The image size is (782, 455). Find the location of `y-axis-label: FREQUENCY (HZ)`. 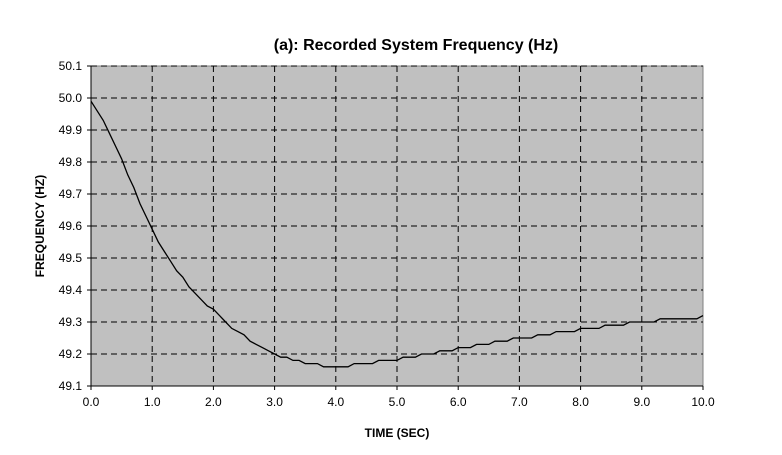

y-axis-label: FREQUENCY (HZ) is located at coordinates (40, 226).